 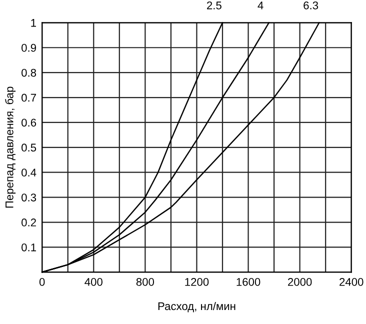 What do you see at coordinates (197, 307) in the screenshot?
I see `x-axis-title: Расход, нл/мин` at bounding box center [197, 307].